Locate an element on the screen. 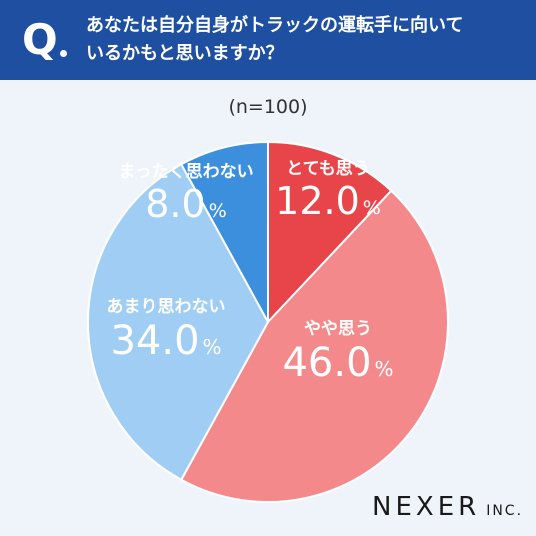  question-line-1: あなたは自分自身がトラックの運転手に向いて is located at coordinates (275, 25).